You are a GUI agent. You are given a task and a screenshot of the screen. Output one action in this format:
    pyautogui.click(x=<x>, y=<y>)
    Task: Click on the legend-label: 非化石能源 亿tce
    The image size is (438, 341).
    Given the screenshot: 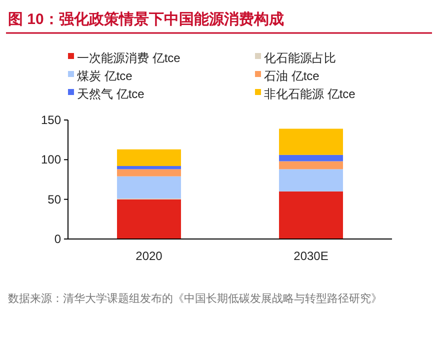 What is the action you would take?
    pyautogui.click(x=310, y=94)
    